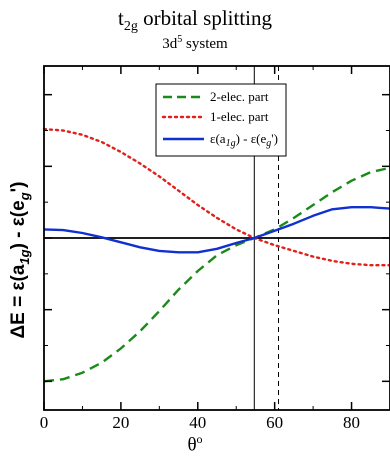  I want to click on x-tick-label: 0, so click(44, 422).